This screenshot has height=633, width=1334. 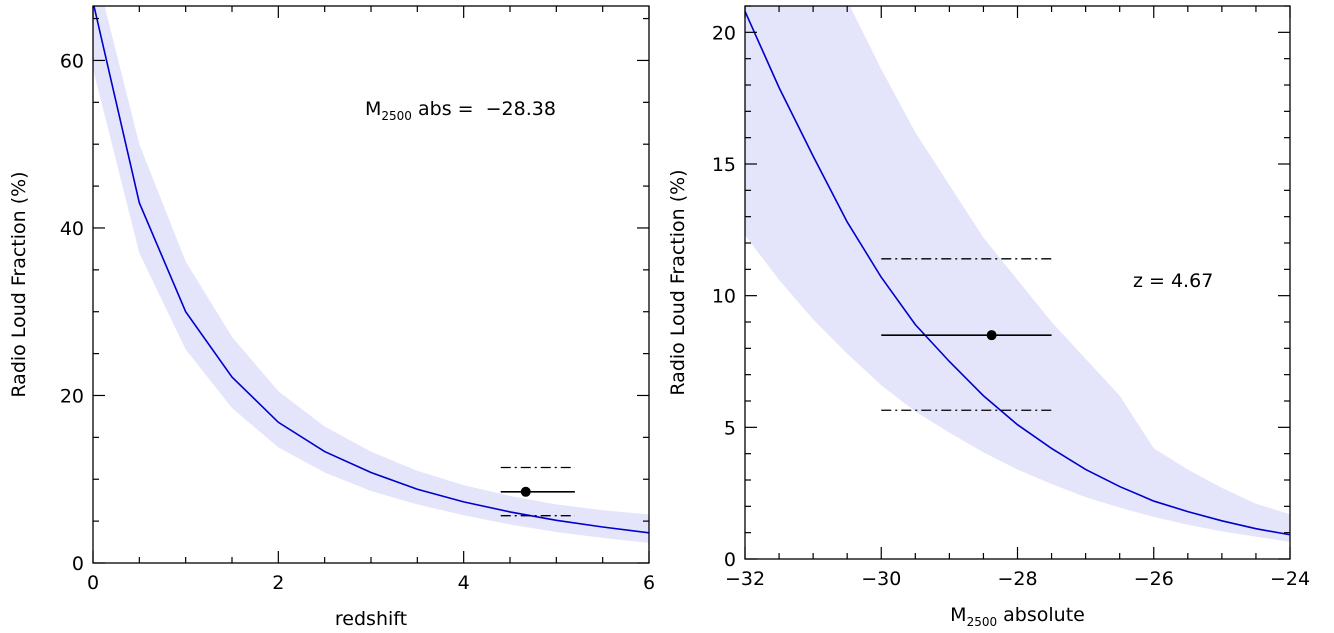 I want to click on annotation-main: z = 4.67, so click(x=1173, y=281).